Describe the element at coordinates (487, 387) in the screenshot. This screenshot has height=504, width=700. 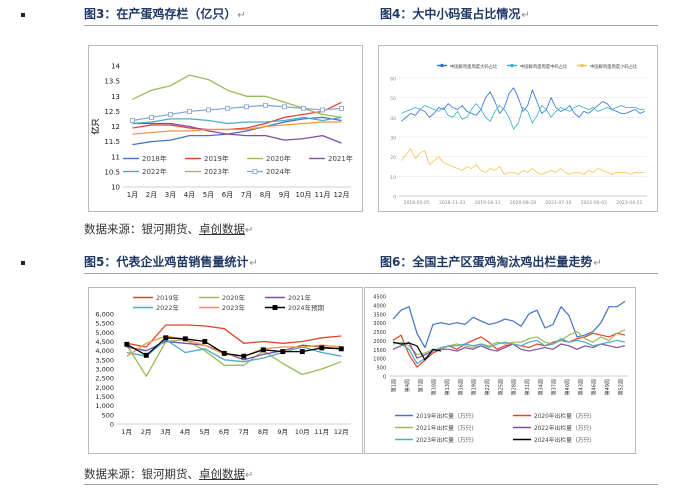
I see `x-tick-label: 第22周` at that location.